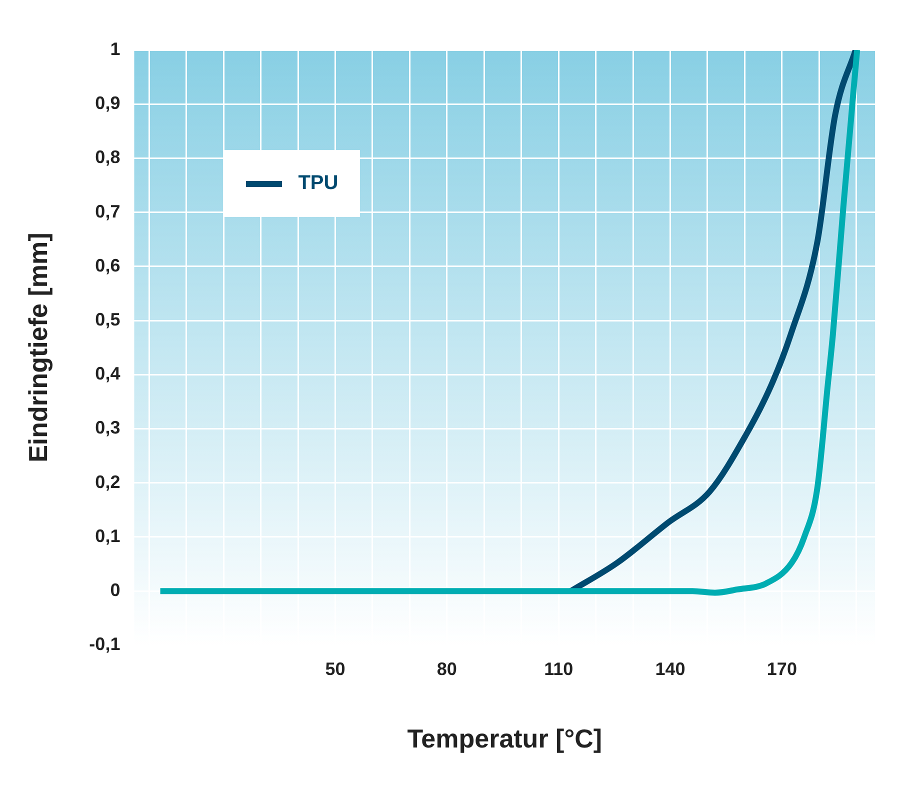 The image size is (900, 800). What do you see at coordinates (446, 668) in the screenshot?
I see `x-tick-label: 80` at bounding box center [446, 668].